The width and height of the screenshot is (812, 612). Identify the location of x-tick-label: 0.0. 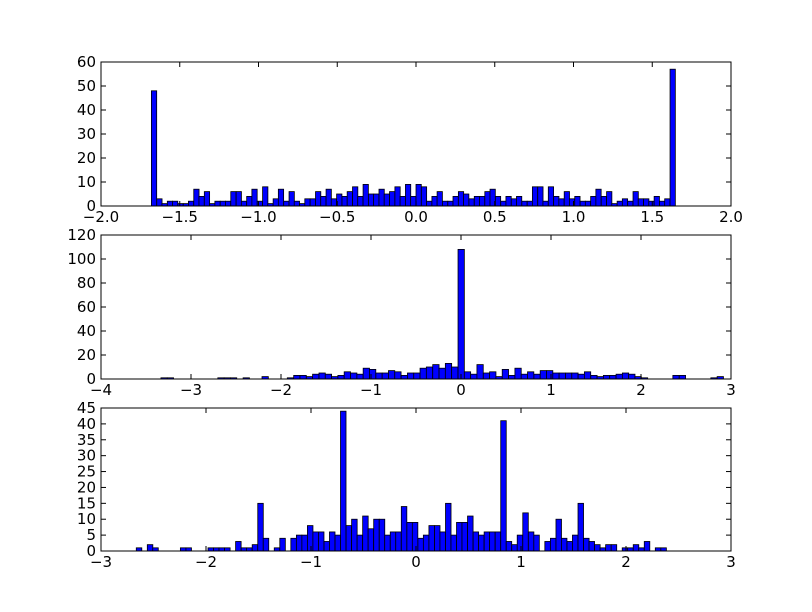
(416, 217).